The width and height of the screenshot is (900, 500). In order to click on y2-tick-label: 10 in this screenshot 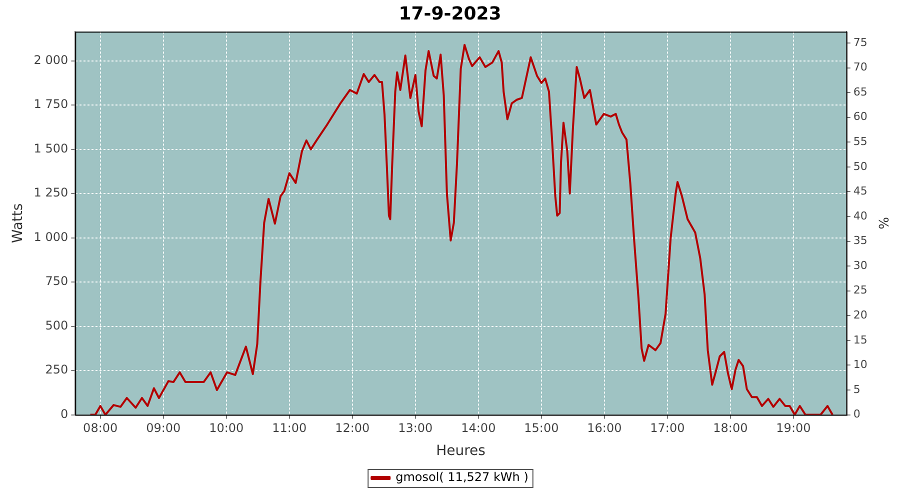, I will do `click(860, 365)`.